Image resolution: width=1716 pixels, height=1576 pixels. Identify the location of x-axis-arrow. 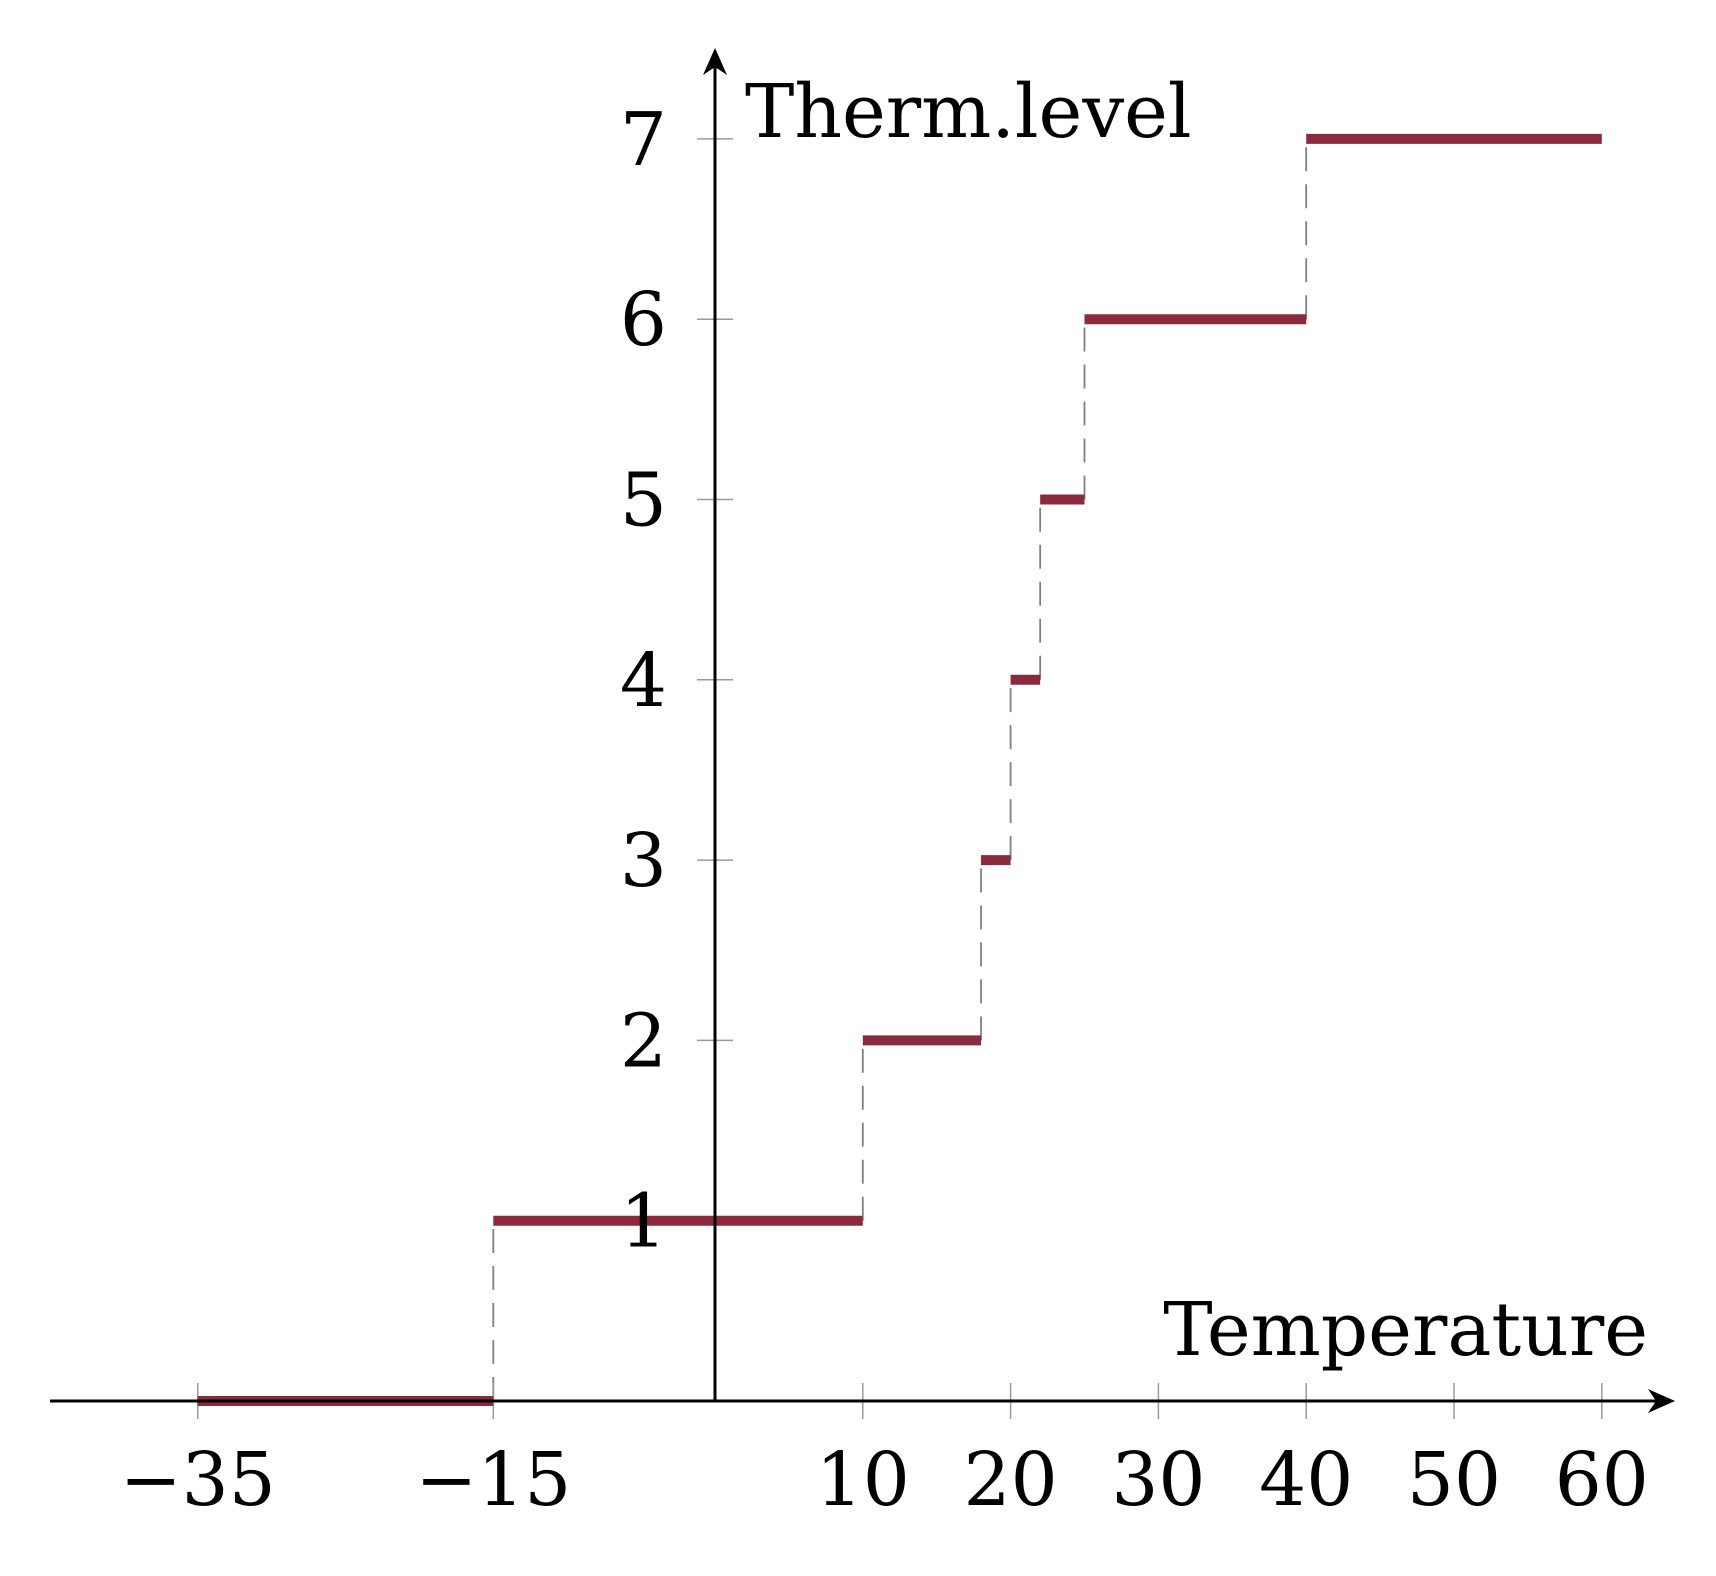
(1661, 1401).